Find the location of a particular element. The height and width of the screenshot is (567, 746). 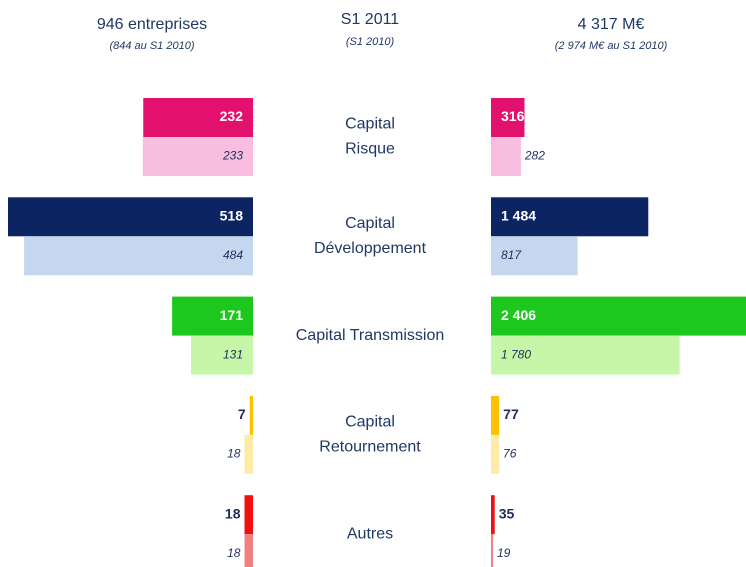

value-label: 817 is located at coordinates (511, 255).